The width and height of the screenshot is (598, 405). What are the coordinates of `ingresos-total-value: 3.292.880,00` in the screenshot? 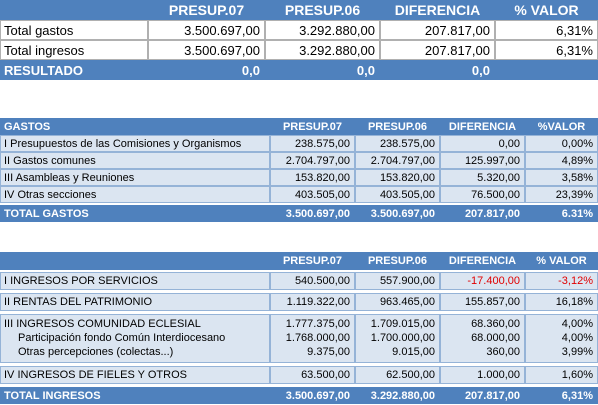 It's located at (402, 395).